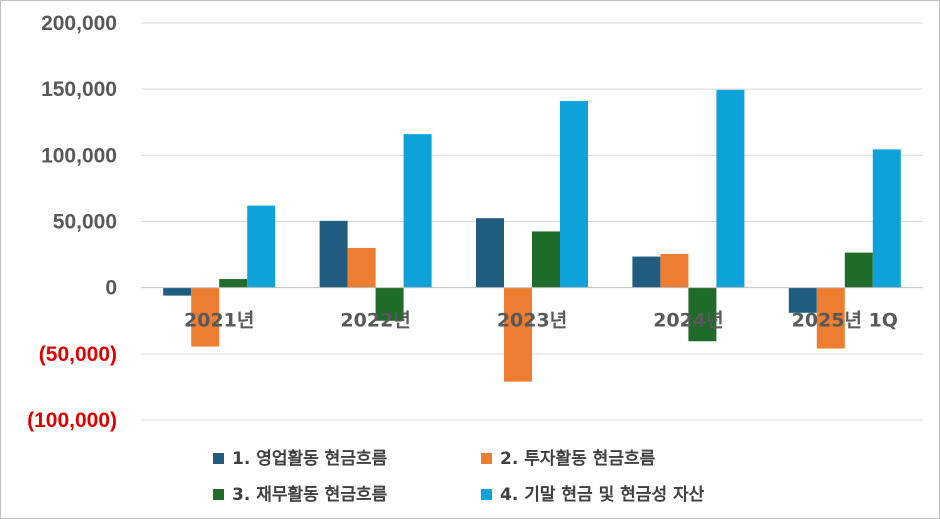 This screenshot has width=940, height=519. What do you see at coordinates (85, 222) in the screenshot?
I see `y-tick-label: 50,000` at bounding box center [85, 222].